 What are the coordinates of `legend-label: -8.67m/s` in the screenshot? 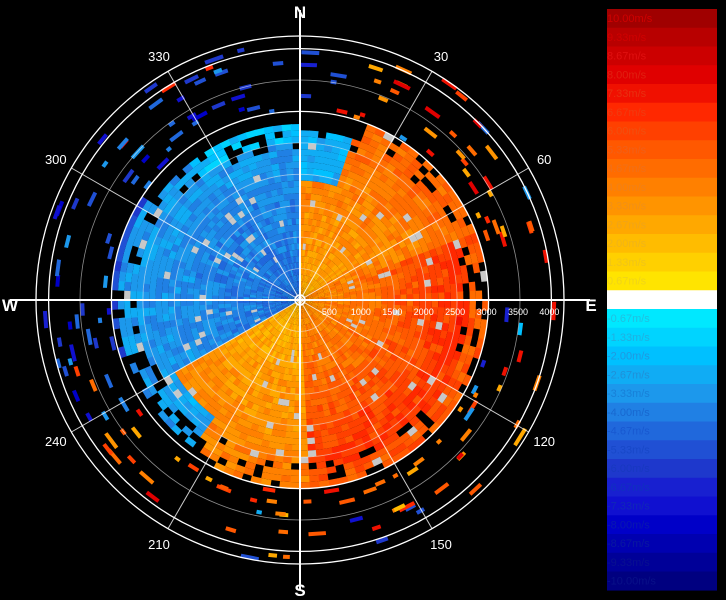 It's located at (628, 544).